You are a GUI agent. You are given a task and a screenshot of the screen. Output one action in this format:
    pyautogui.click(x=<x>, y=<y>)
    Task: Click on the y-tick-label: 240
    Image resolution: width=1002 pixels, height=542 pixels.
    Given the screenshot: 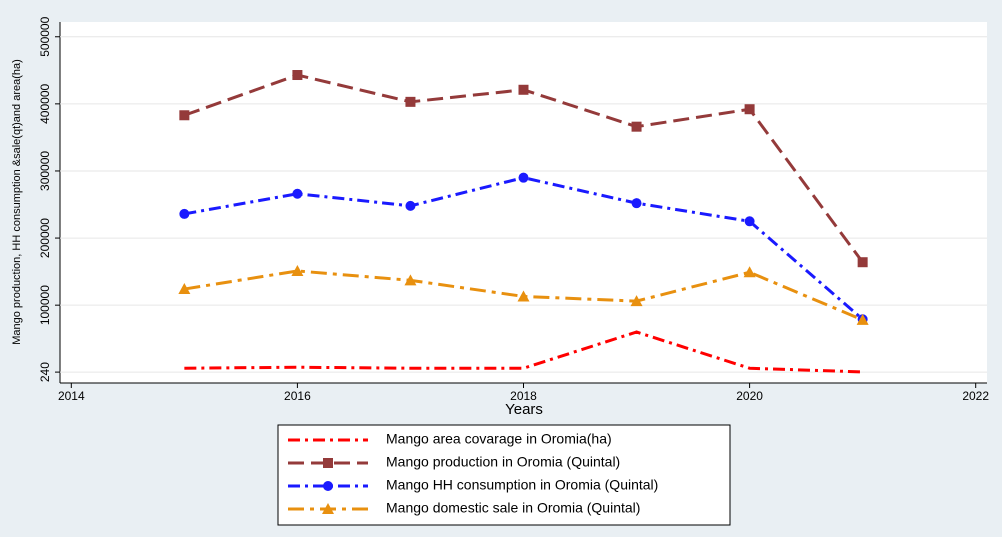 What is the action you would take?
    pyautogui.click(x=45, y=372)
    